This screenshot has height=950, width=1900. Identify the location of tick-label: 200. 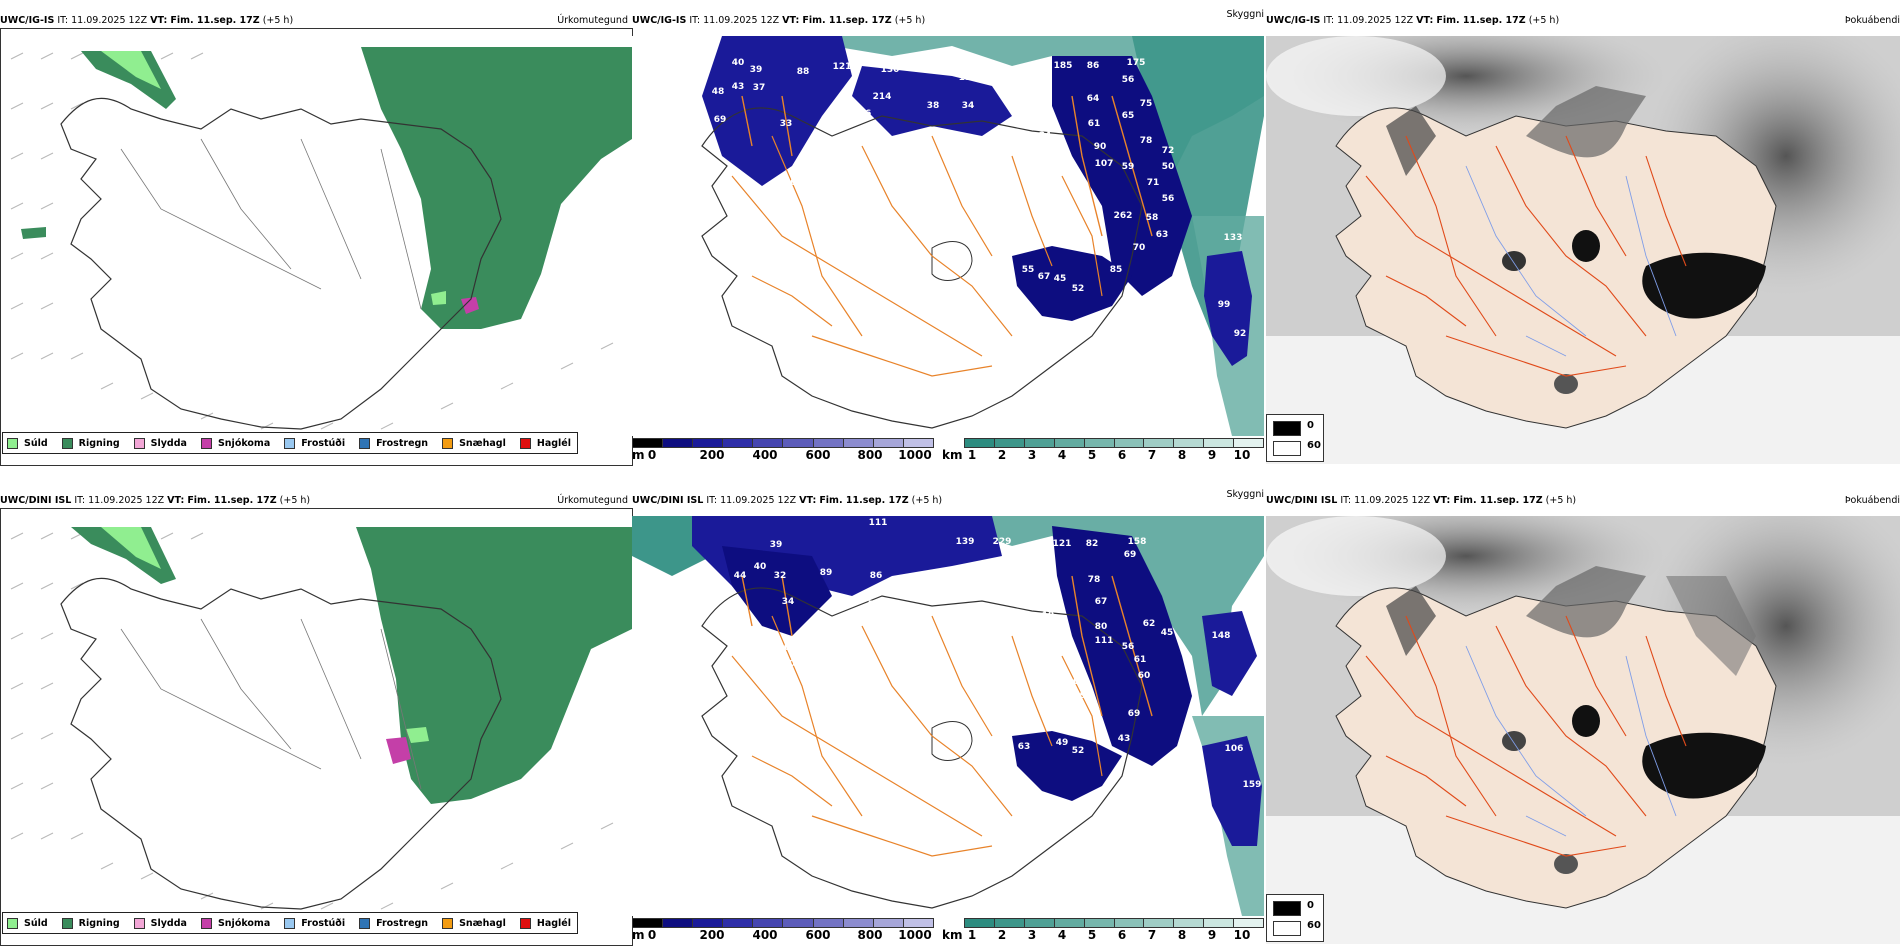
(712, 935).